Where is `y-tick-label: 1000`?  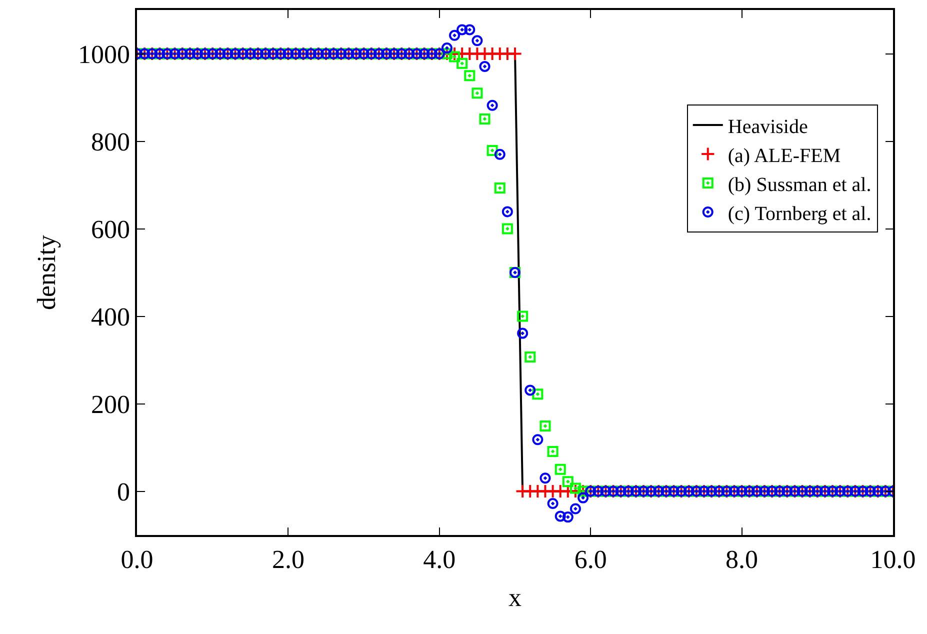 y-tick-label: 1000 is located at coordinates (104, 54).